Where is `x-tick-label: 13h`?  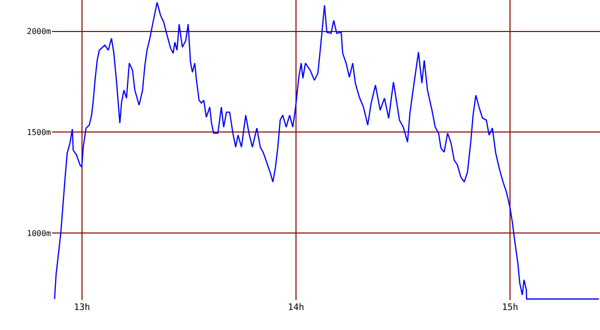
x-tick-label: 13h is located at coordinates (82, 308).